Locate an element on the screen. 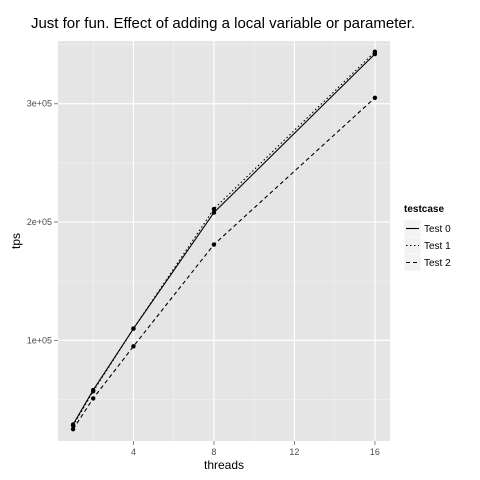  legend-label: Test 1 is located at coordinates (437, 246).